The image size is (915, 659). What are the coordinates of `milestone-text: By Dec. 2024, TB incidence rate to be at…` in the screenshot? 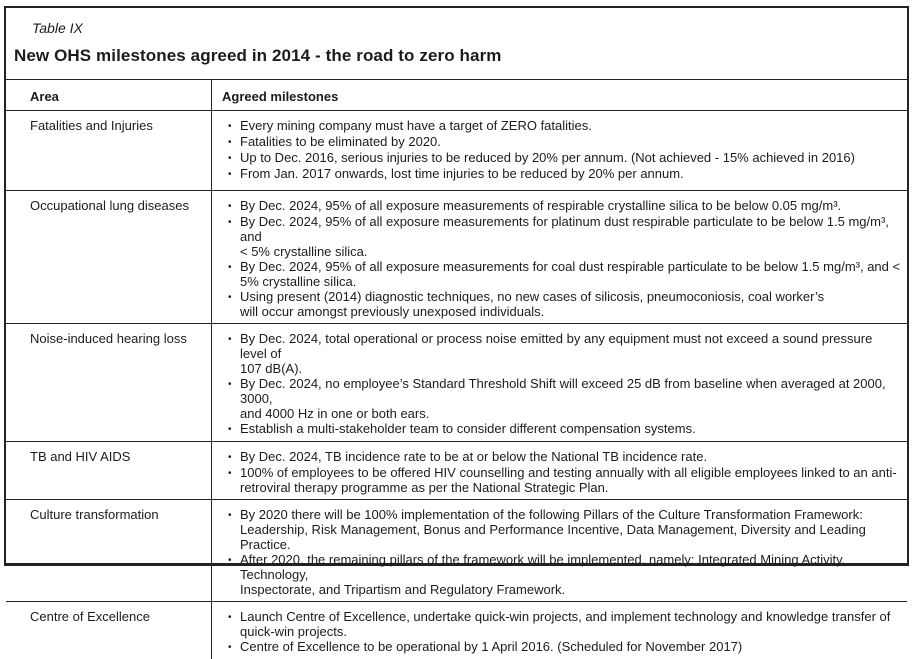 It's located at (474, 456).